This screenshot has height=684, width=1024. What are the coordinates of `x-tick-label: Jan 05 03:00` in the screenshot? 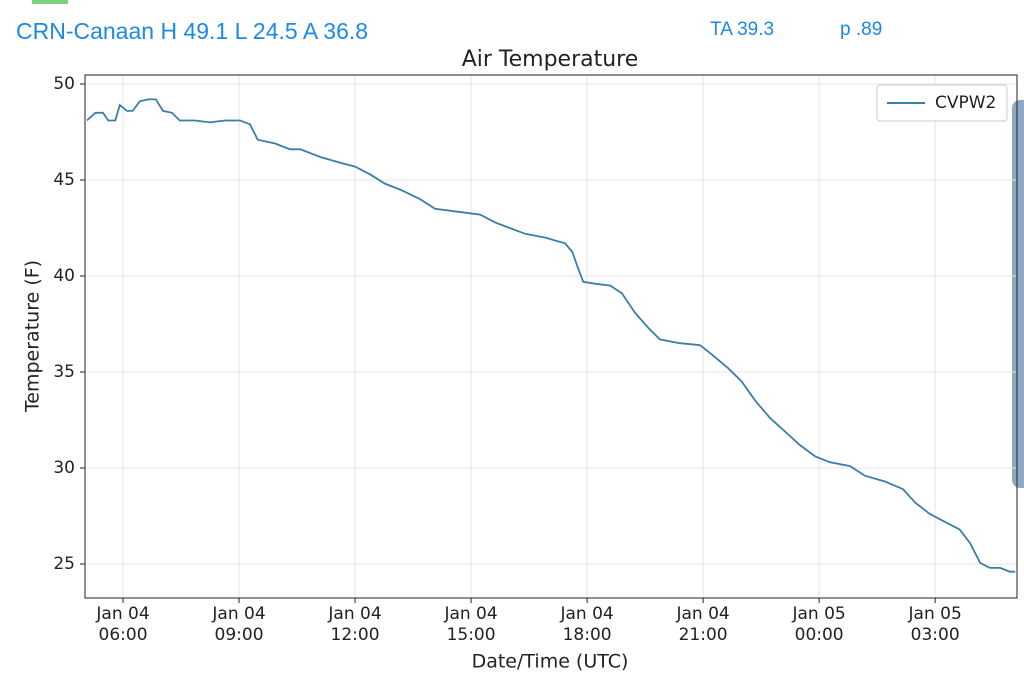 It's located at (935, 624).